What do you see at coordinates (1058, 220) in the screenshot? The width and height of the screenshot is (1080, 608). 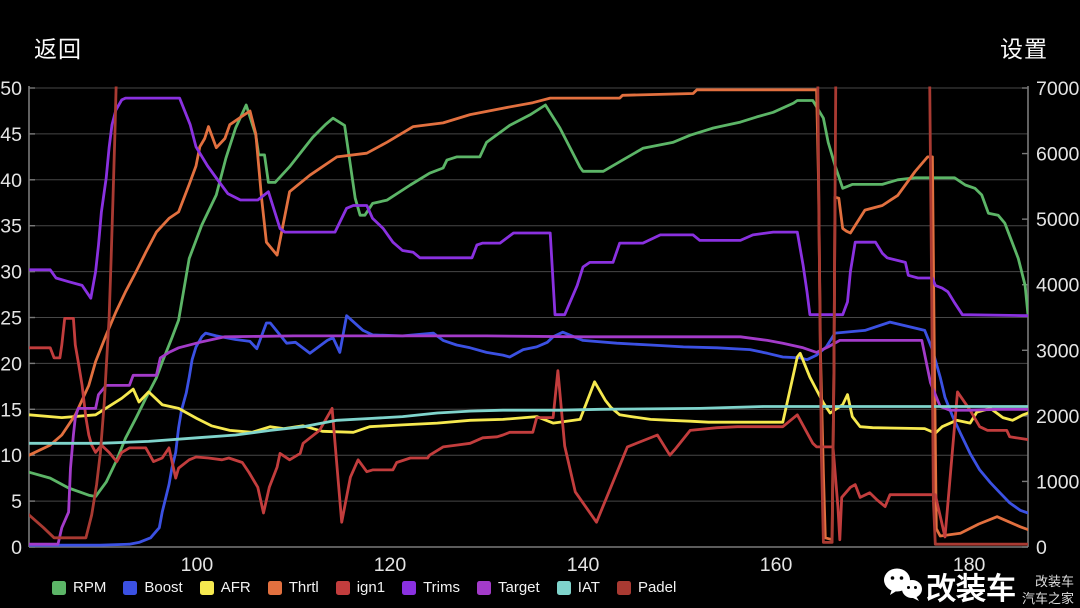 I see `y-right-tick-label: 5000` at bounding box center [1058, 220].